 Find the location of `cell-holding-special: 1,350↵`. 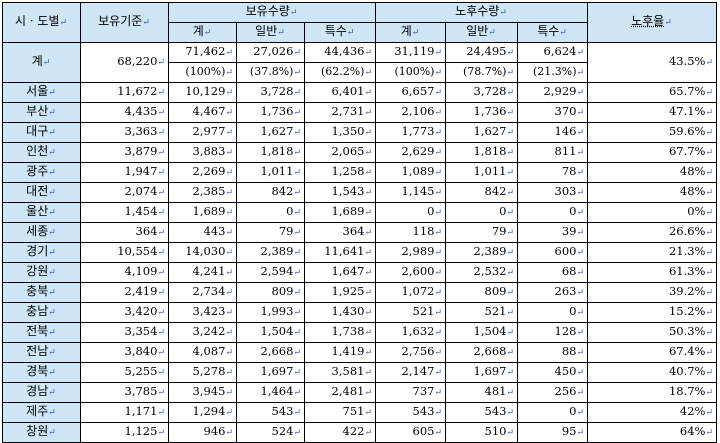

cell-holding-special: 1,350↵ is located at coordinates (340, 132).